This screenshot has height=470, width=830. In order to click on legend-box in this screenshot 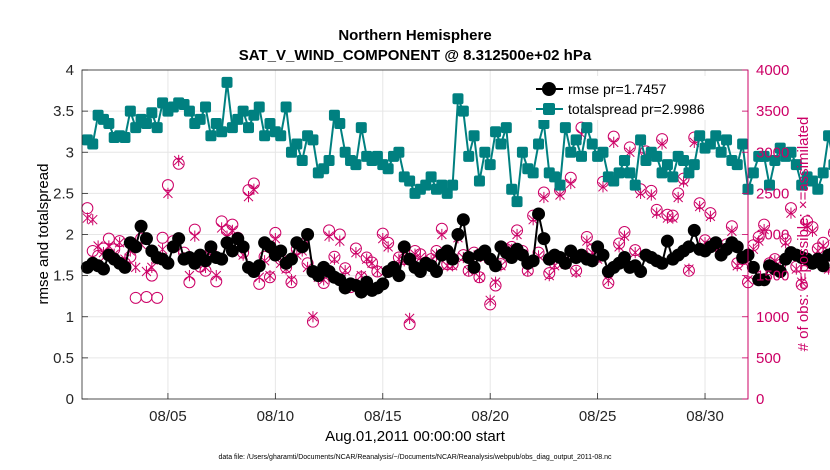, I will do `click(637, 98)`.